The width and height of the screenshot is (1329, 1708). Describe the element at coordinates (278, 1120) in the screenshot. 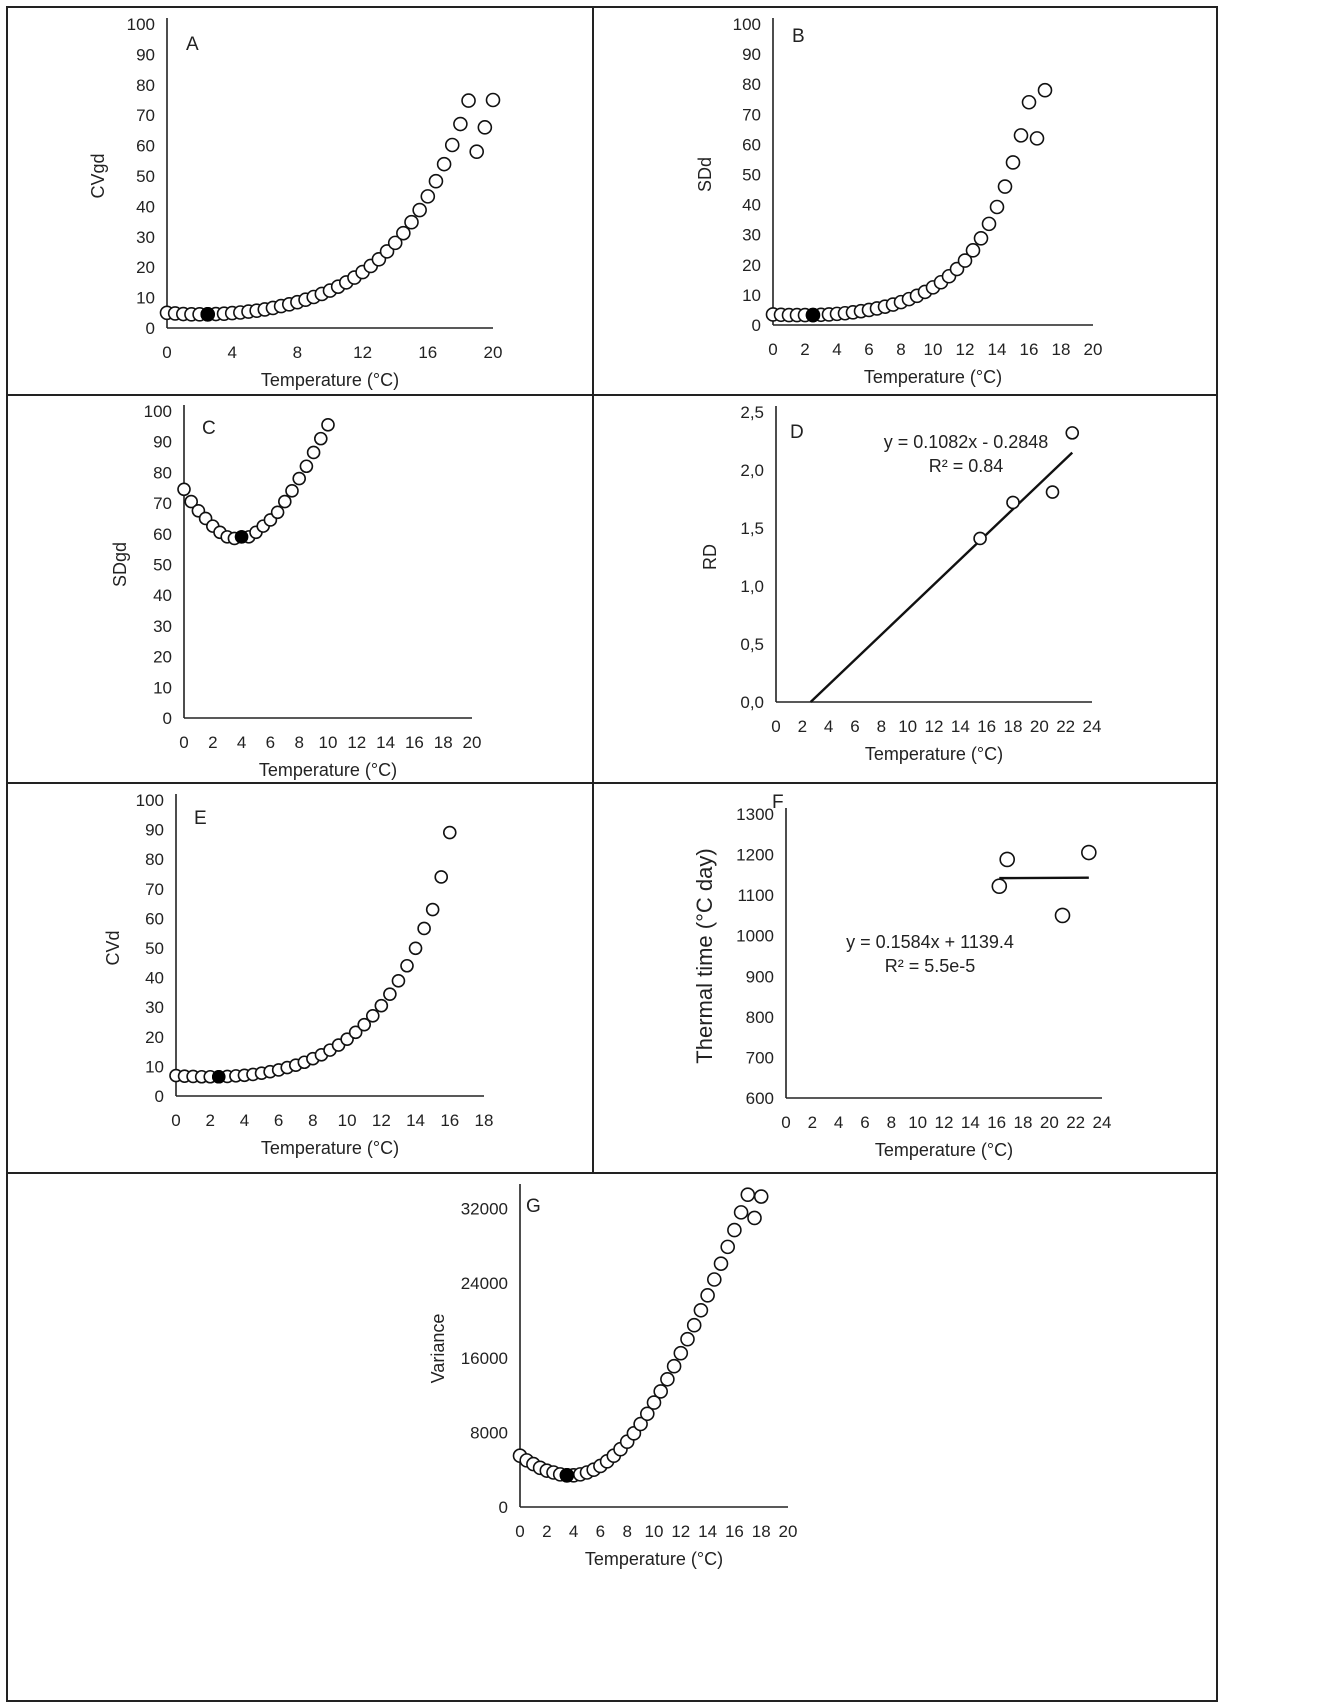

I see `x-tick-label-e: 6` at that location.